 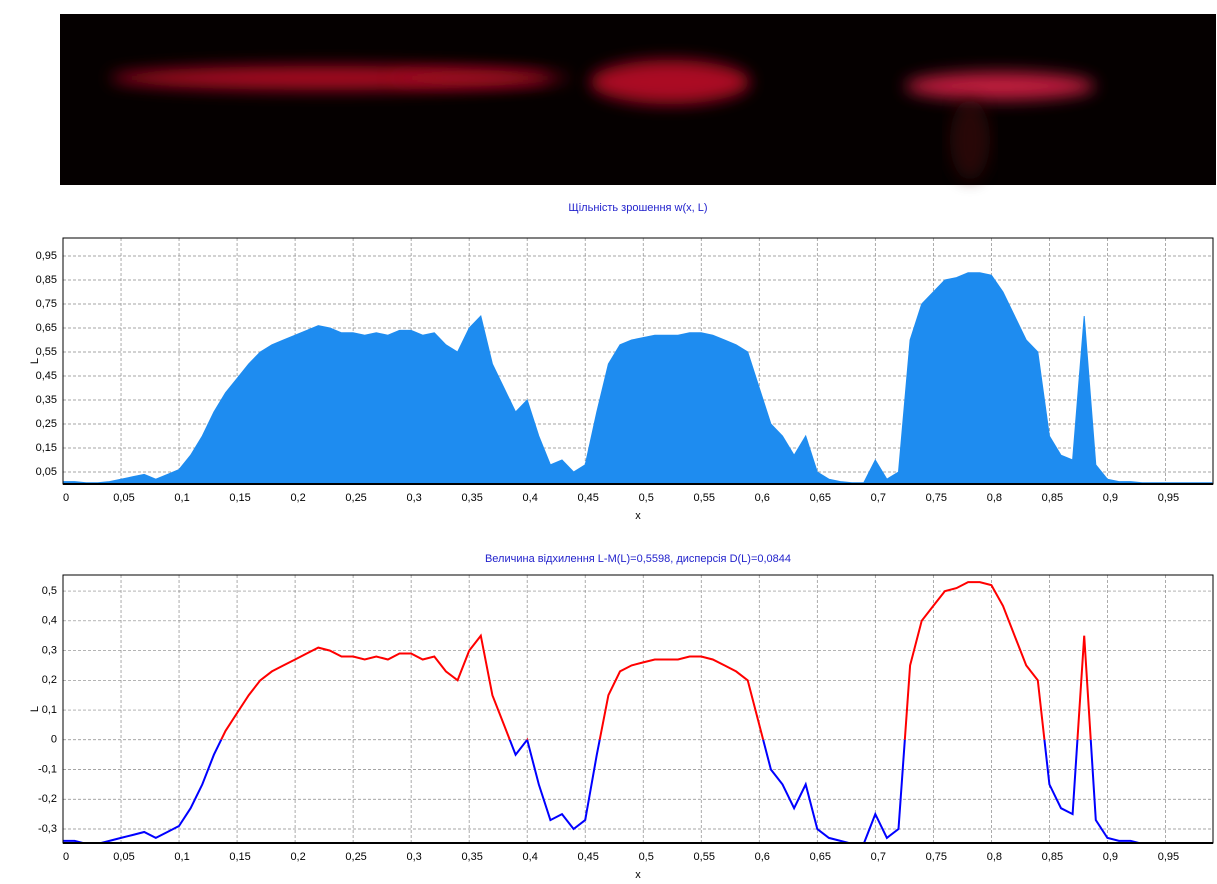 What do you see at coordinates (47, 769) in the screenshot?
I see `y-tick-label: -0,1` at bounding box center [47, 769].